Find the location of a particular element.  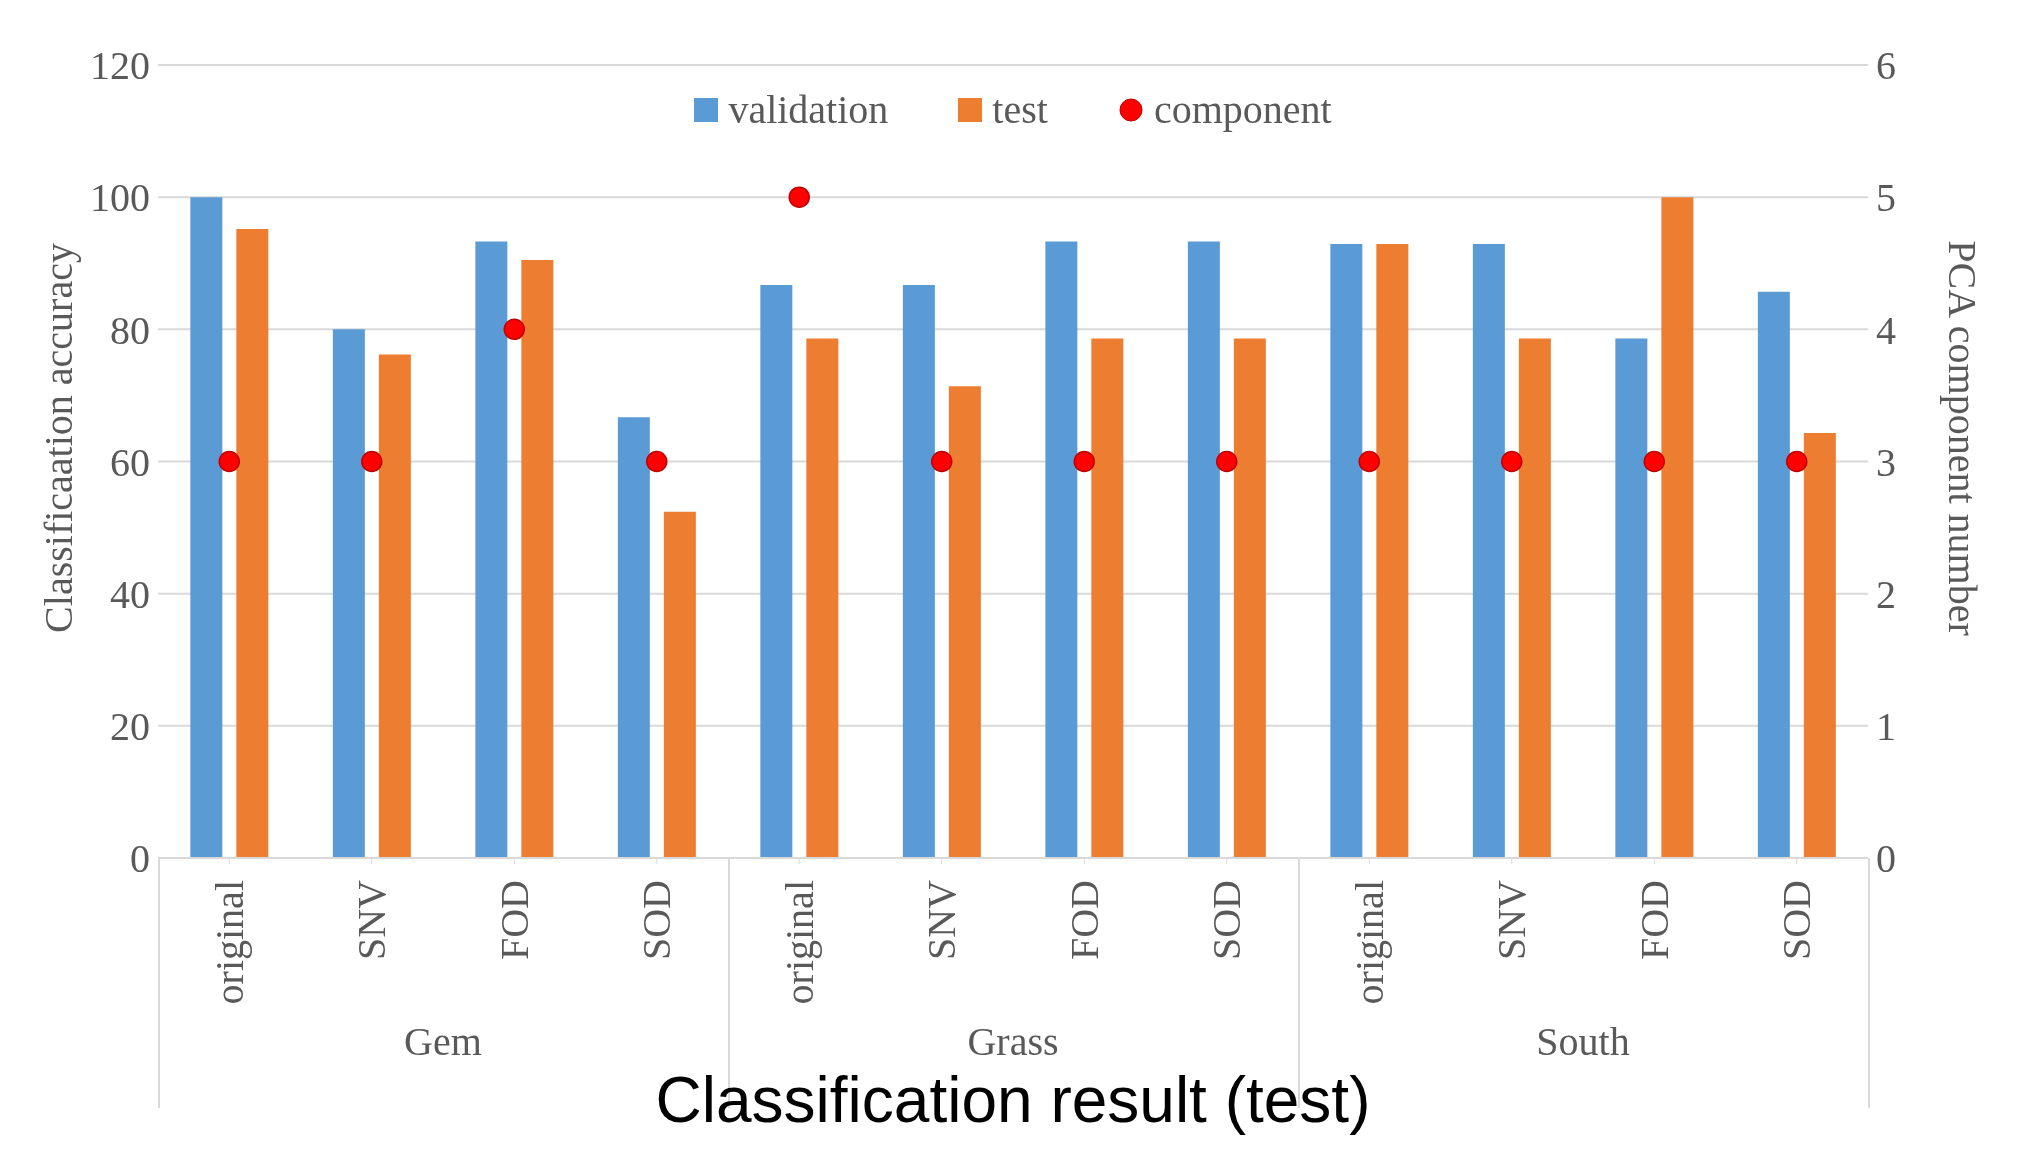

y-tick-label: 40 is located at coordinates (130, 594).